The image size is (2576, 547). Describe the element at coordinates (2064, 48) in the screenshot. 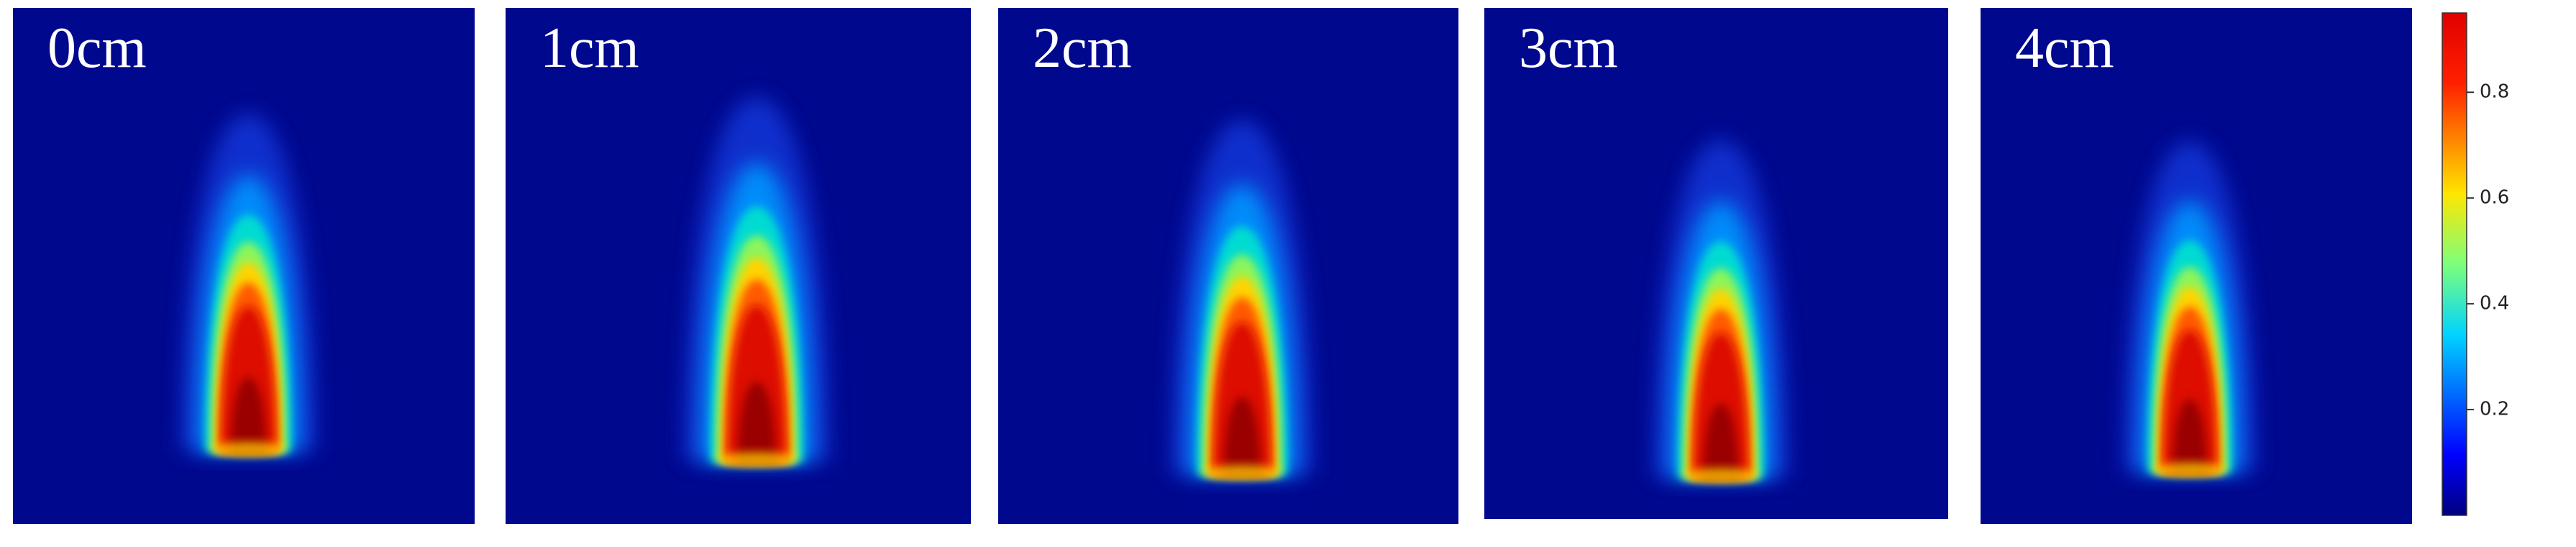

I see `panel-label: 4cm` at that location.